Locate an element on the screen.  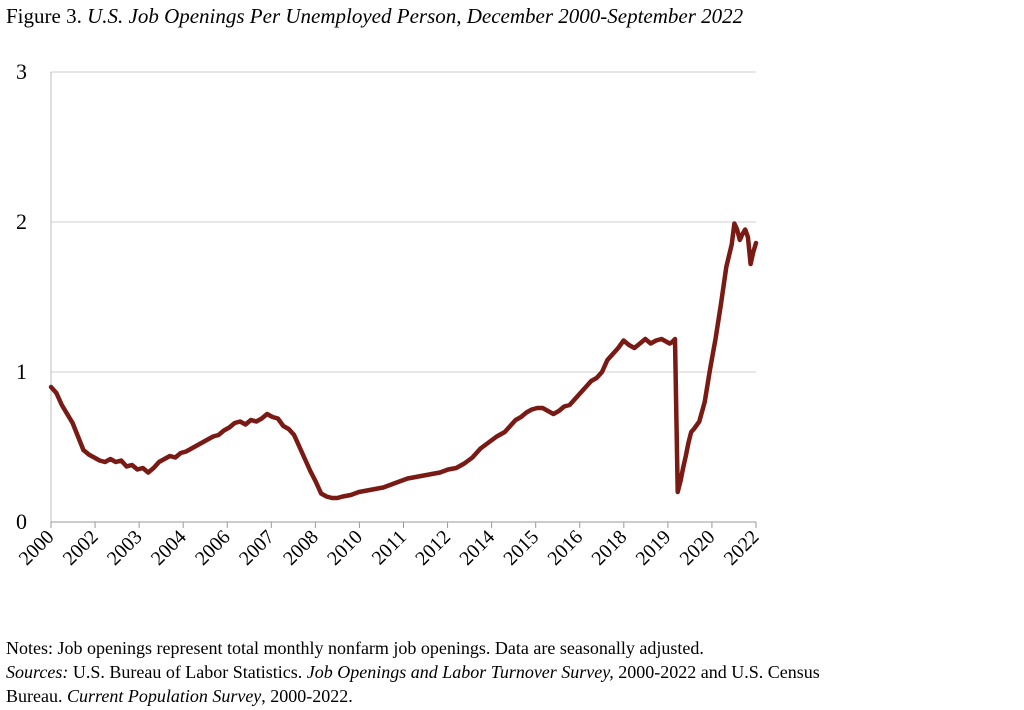
x-tick-label: 2014 is located at coordinates (477, 548).